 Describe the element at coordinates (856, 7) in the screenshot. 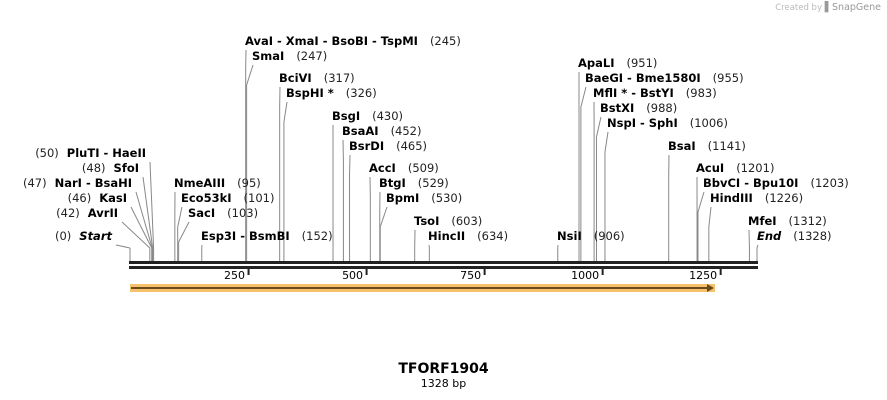

I see `credit-brand: SnapGene` at that location.